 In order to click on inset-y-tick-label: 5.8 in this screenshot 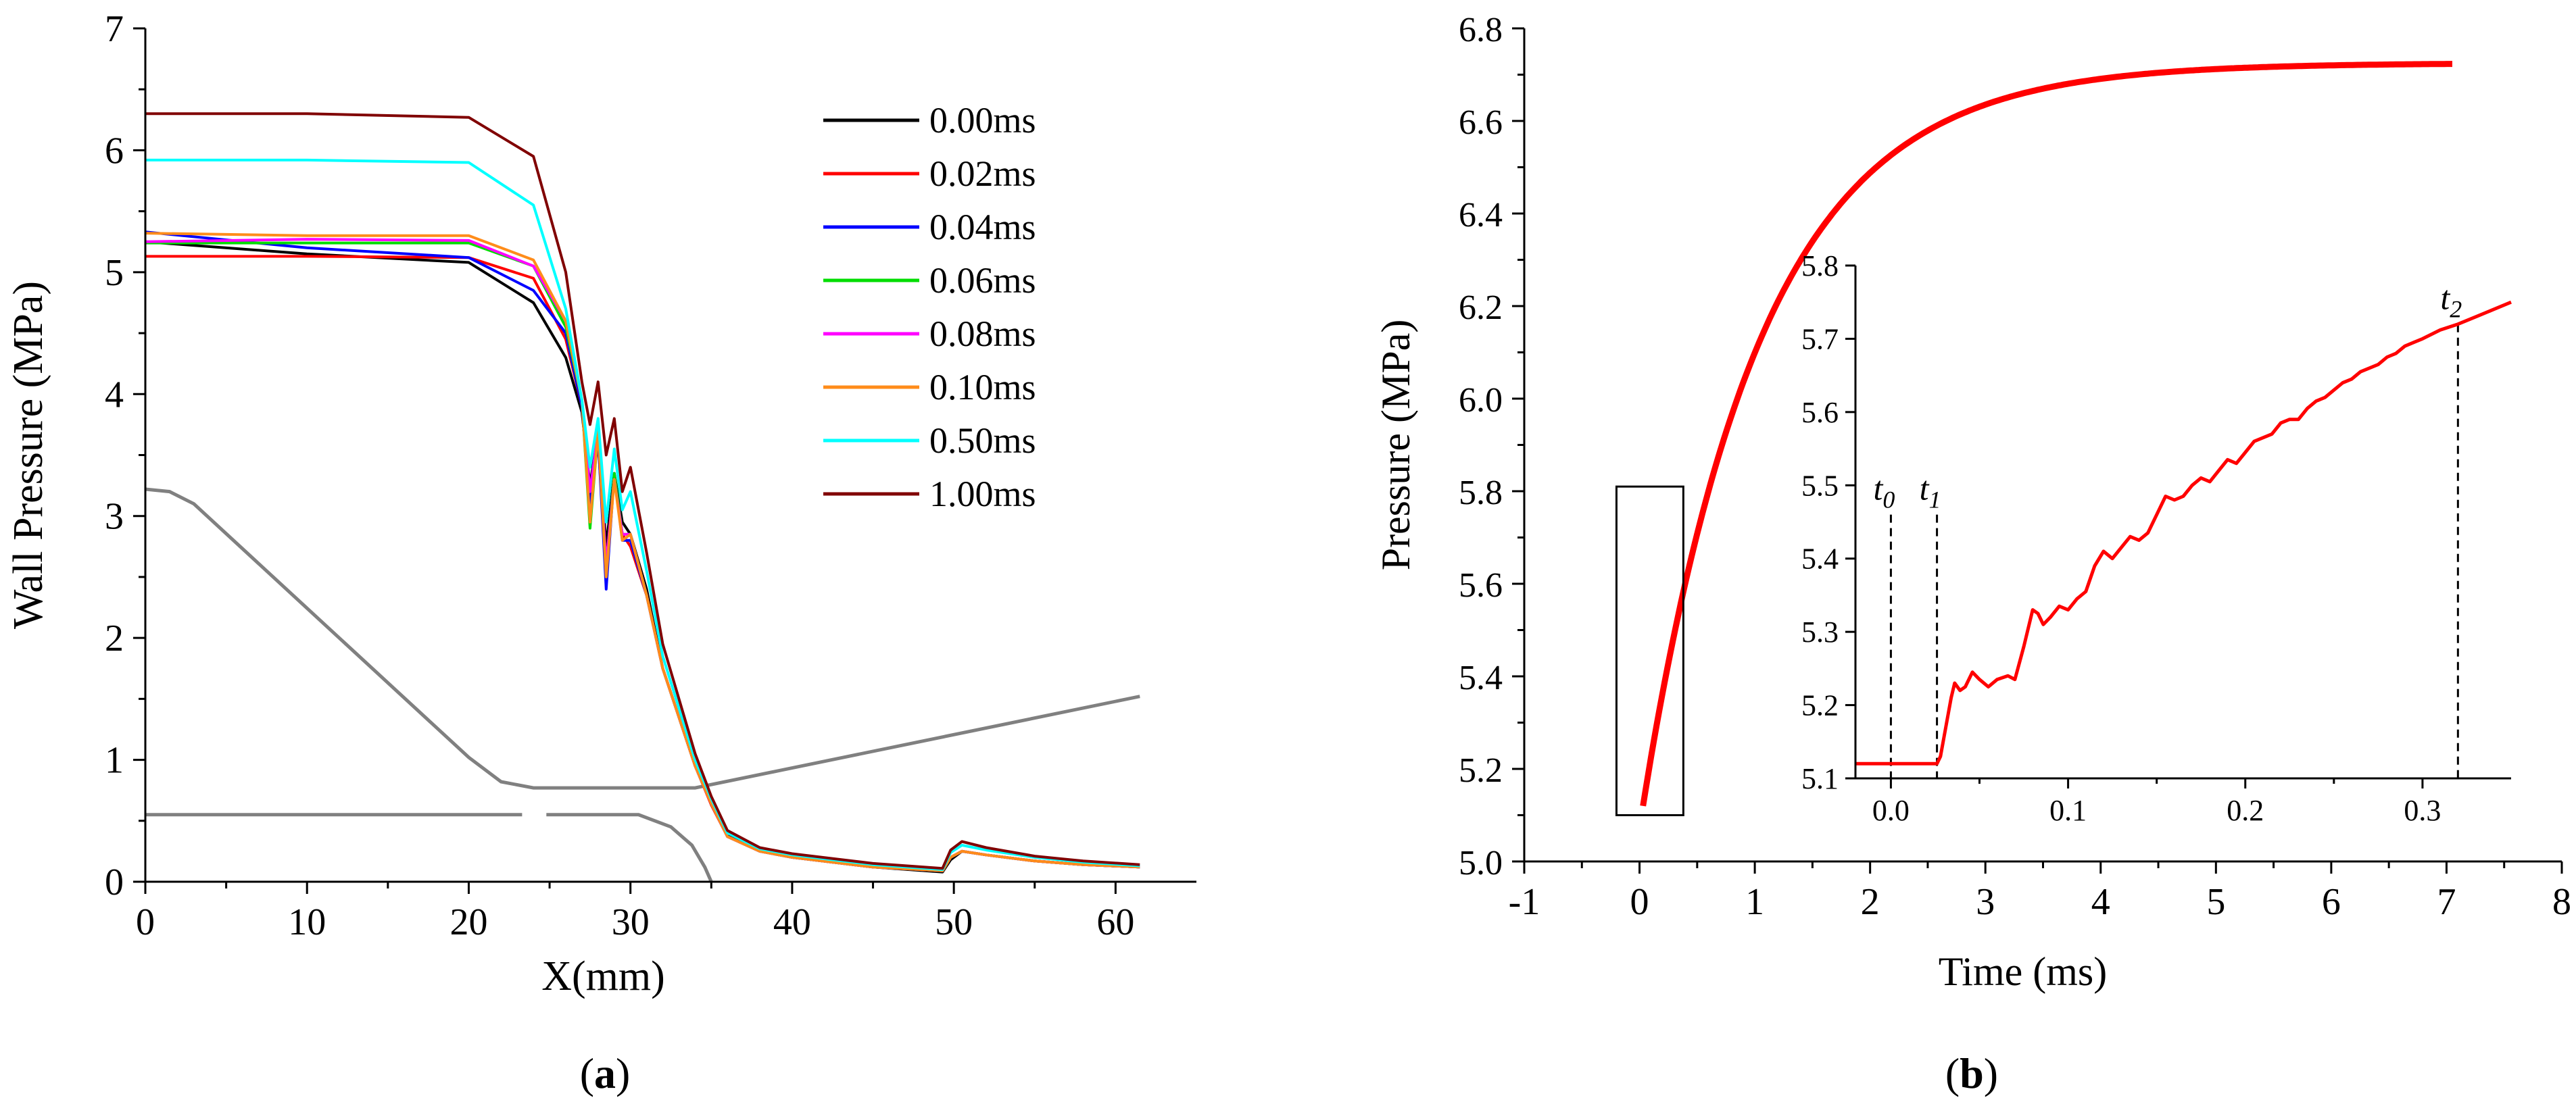, I will do `click(1820, 265)`.